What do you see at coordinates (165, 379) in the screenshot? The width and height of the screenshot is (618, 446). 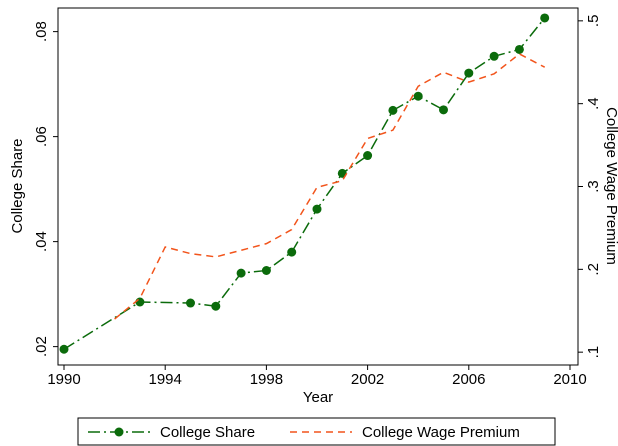 I see `x-tick-label: 1994` at bounding box center [165, 379].